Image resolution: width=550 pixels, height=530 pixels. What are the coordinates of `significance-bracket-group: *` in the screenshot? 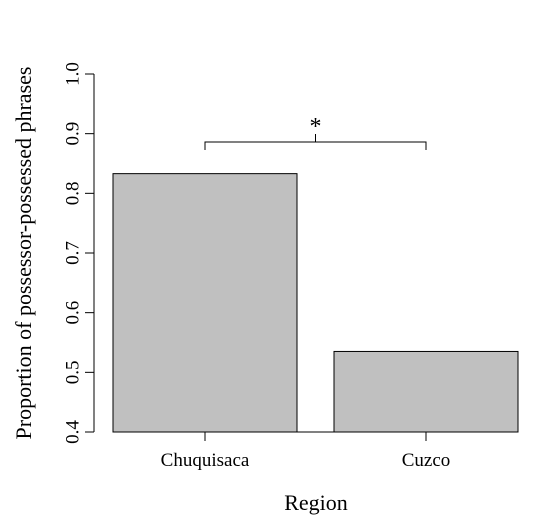 It's located at (315, 132).